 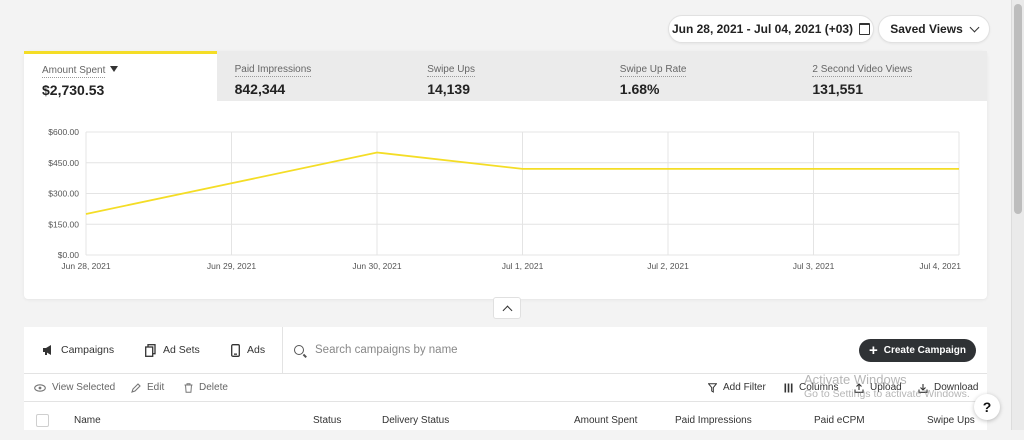 What do you see at coordinates (814, 266) in the screenshot?
I see `x-tick-label: Jul 3, 2021` at bounding box center [814, 266].